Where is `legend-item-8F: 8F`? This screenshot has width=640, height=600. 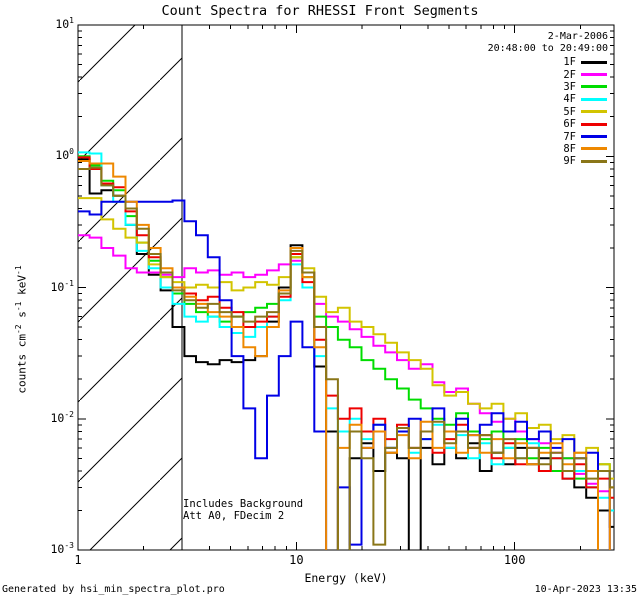
legend-item-8F: 8F is located at coordinates (585, 149).